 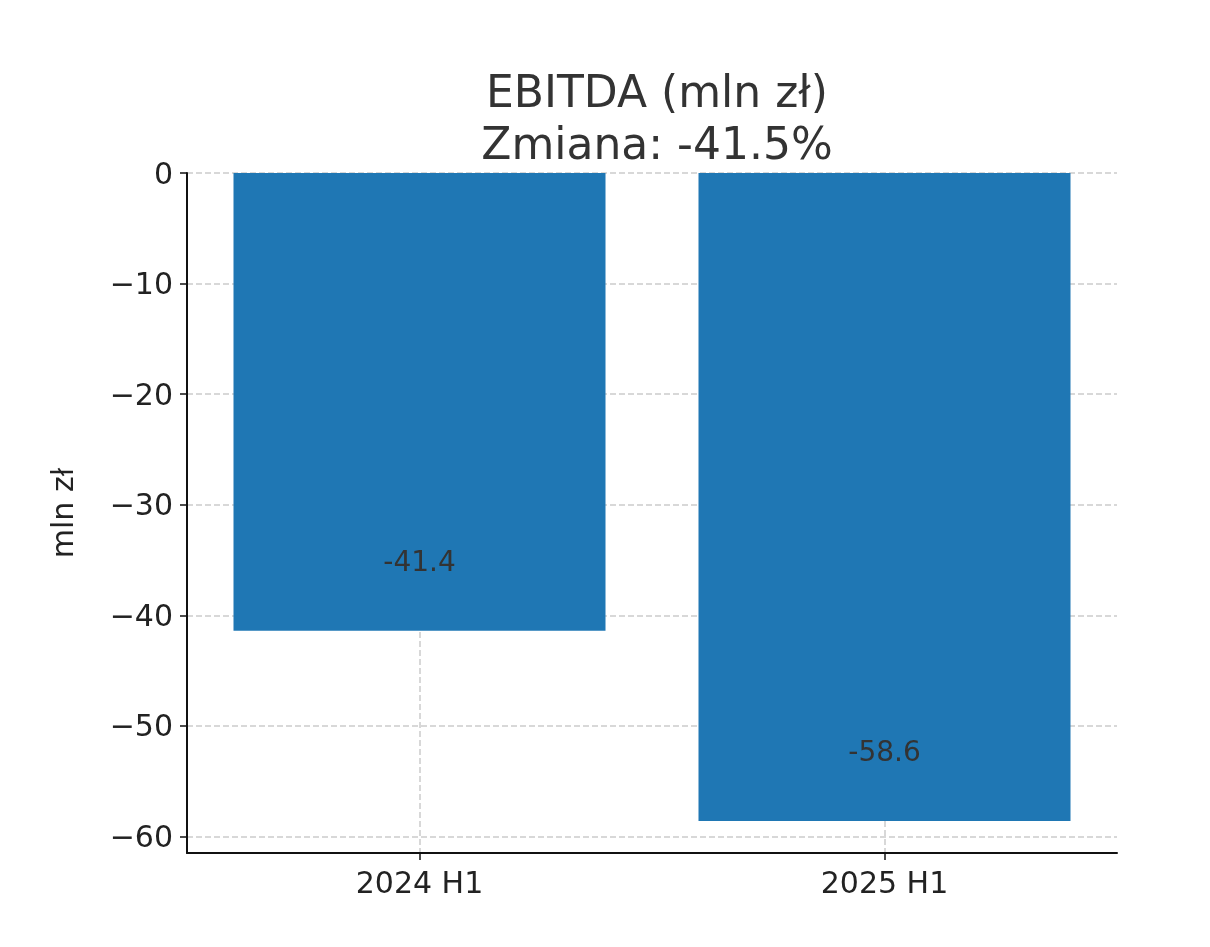 I want to click on y-axis-title: mln zł, so click(x=62, y=513).